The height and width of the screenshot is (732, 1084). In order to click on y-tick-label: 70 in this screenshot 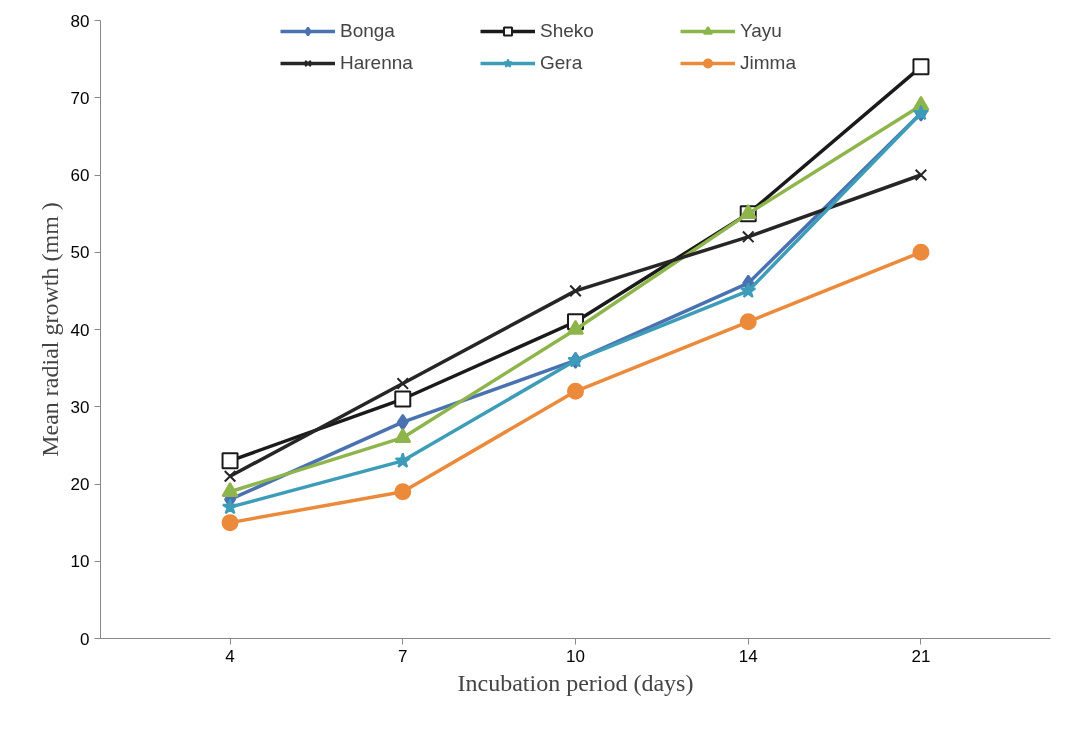, I will do `click(80, 98)`.